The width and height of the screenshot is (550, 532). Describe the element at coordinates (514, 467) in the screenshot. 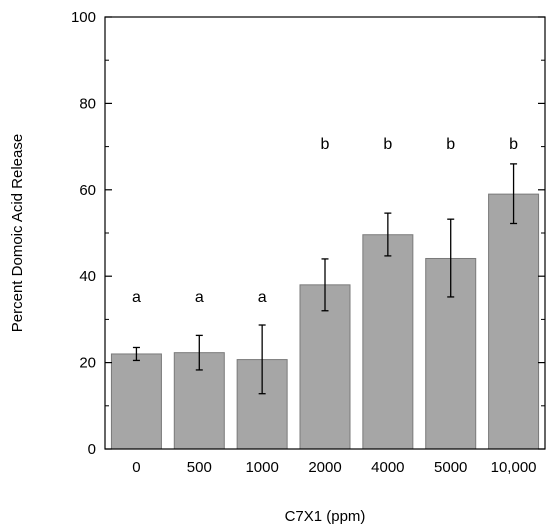

I see `x-tick-label-6: 10,000` at that location.